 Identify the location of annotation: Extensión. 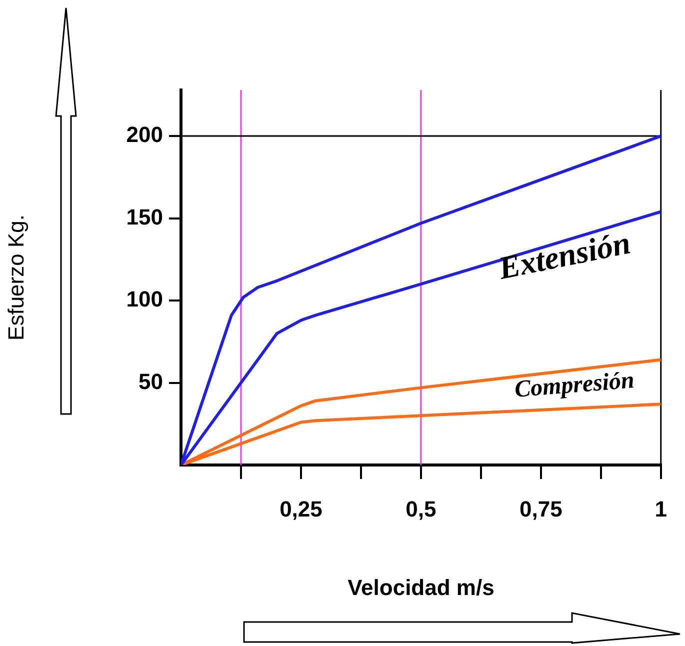
(564, 255).